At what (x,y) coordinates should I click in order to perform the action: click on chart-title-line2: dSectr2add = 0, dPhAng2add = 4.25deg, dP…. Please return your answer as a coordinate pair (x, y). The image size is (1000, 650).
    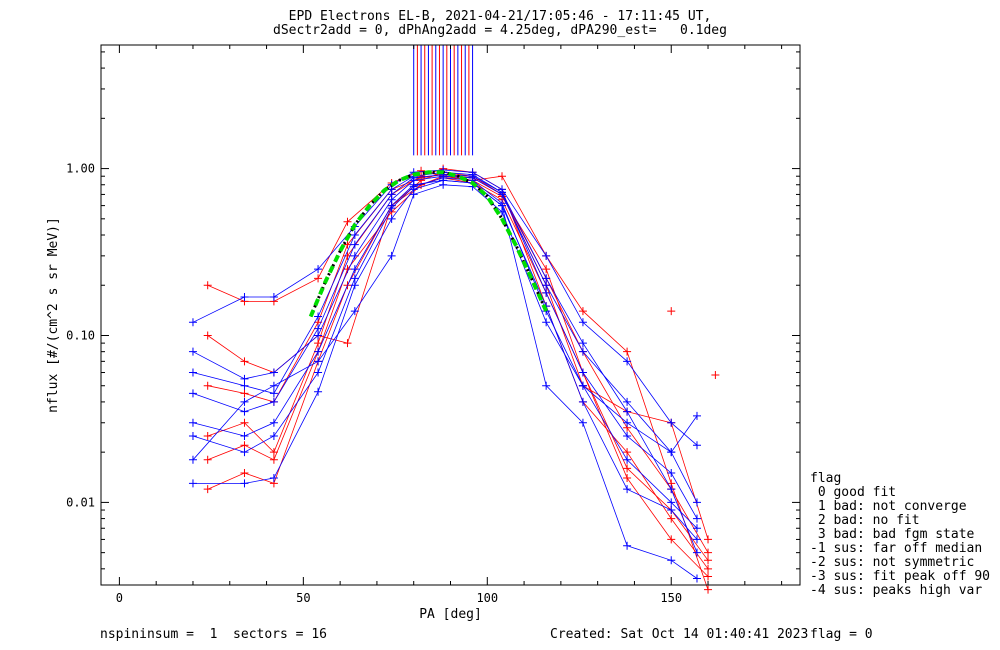
    Looking at the image, I should click on (500, 30).